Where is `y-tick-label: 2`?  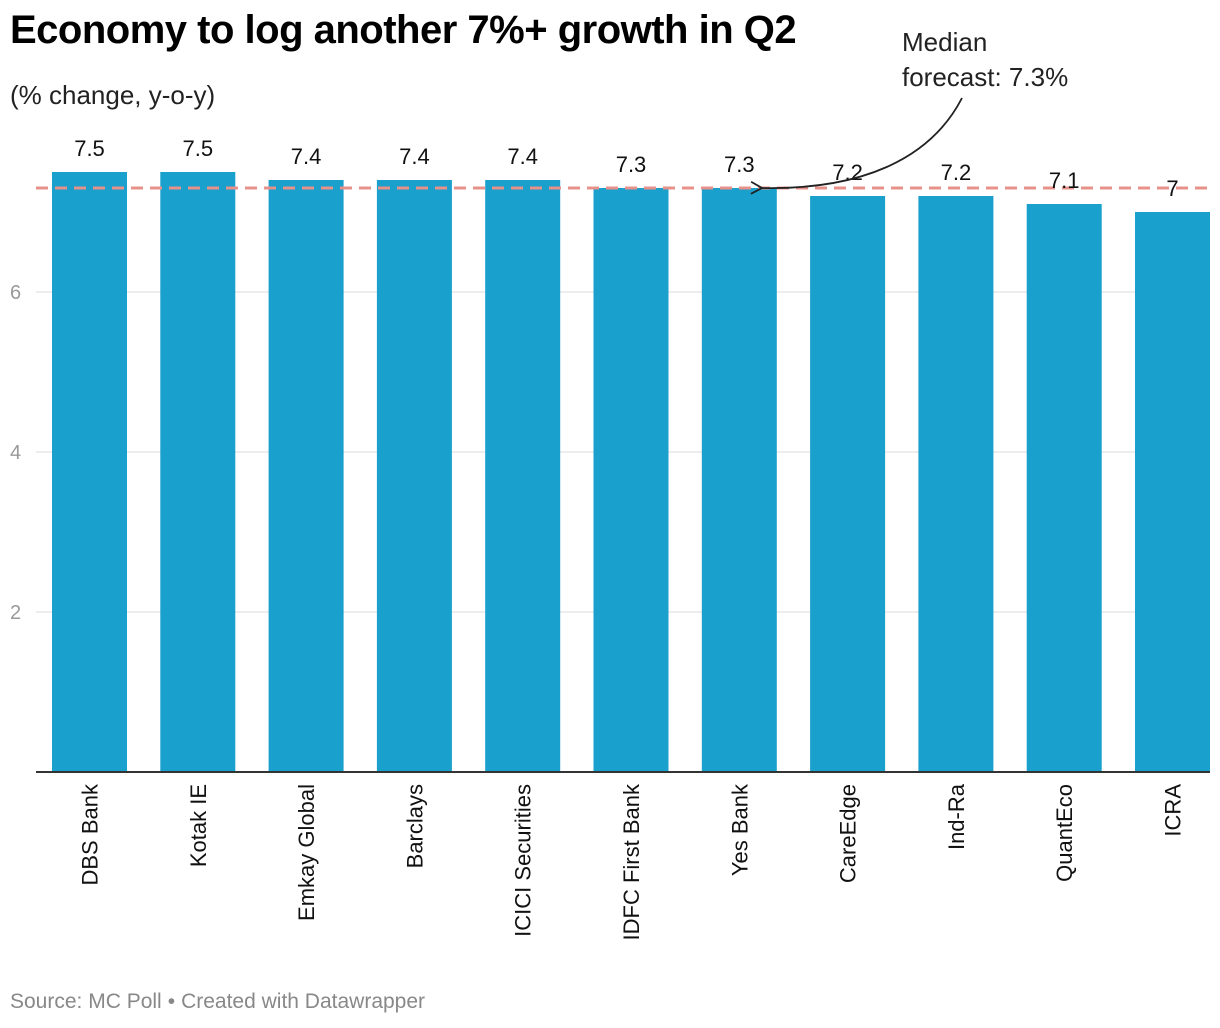 y-tick-label: 2 is located at coordinates (15, 613).